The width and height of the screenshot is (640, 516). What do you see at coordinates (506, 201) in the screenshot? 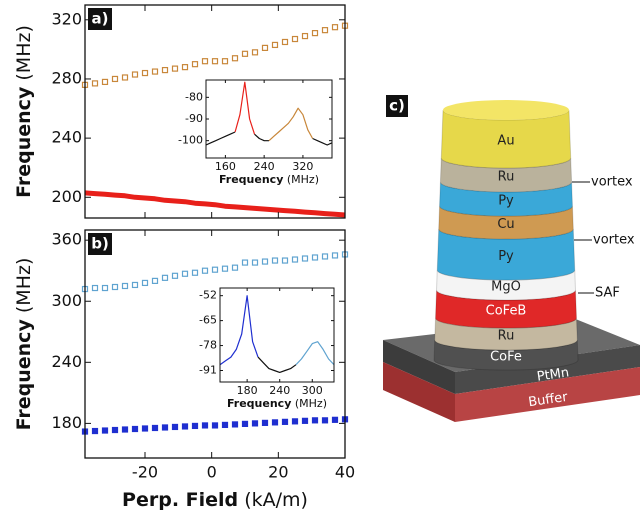
I see `layer-label: Py` at bounding box center [506, 201].